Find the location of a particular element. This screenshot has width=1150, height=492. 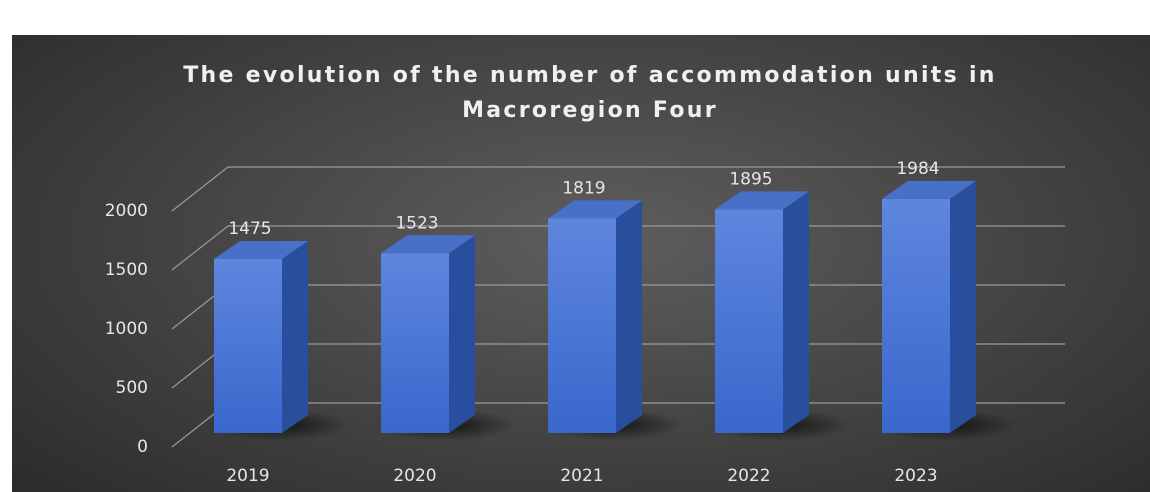

x-tick-label: 2021 is located at coordinates (581, 476).